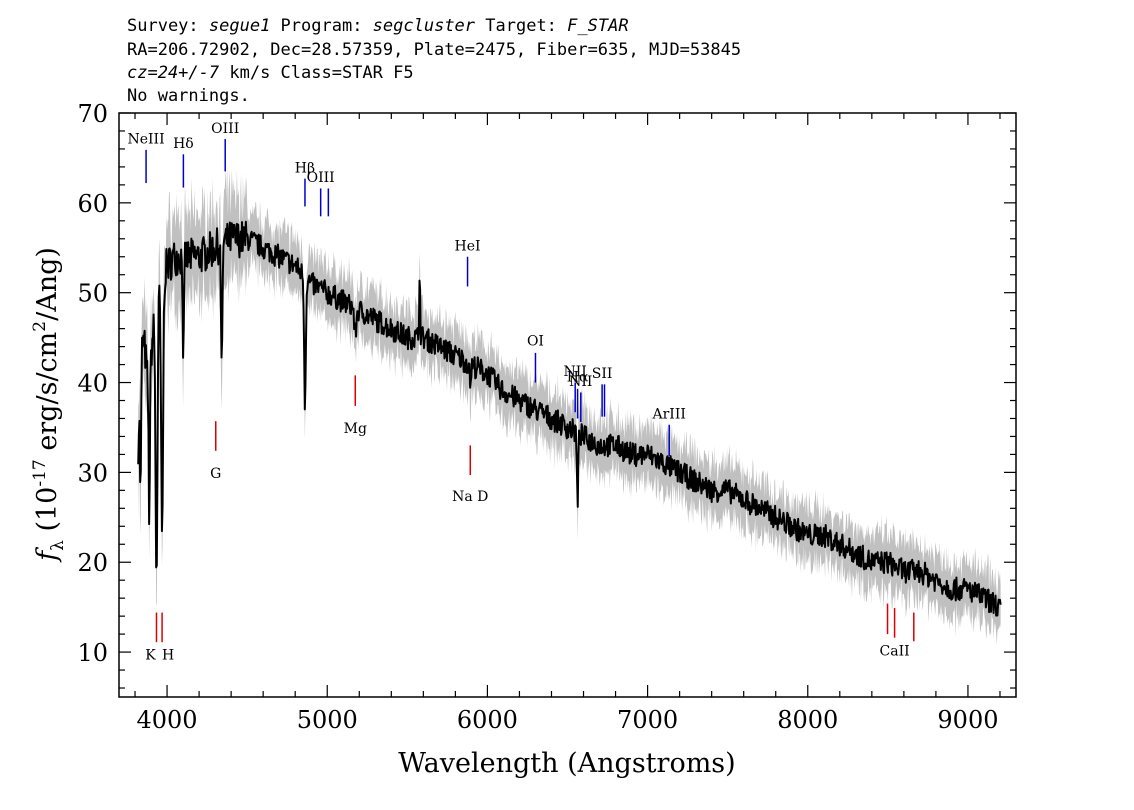 The width and height of the screenshot is (1134, 810). Describe the element at coordinates (92, 204) in the screenshot. I see `y-tick-label: 60` at that location.